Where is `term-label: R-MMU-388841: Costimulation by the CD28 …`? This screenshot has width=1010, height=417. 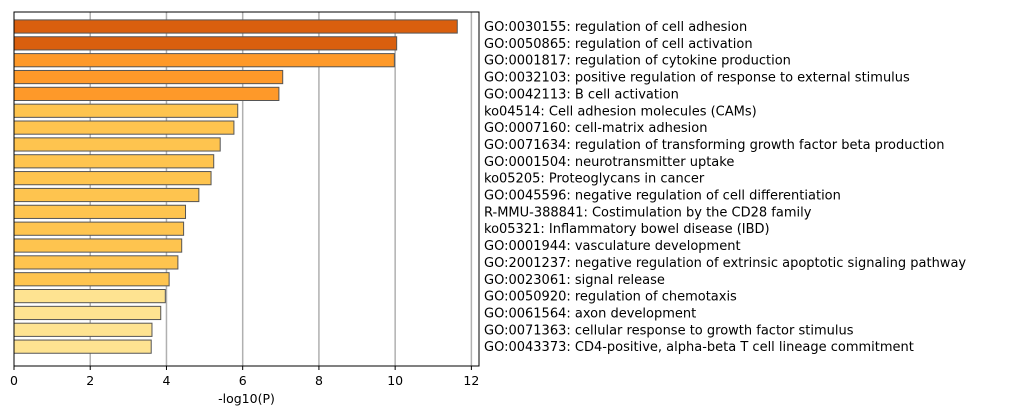 term-label: R-MMU-388841: Costimulation by the CD28 … is located at coordinates (648, 212).